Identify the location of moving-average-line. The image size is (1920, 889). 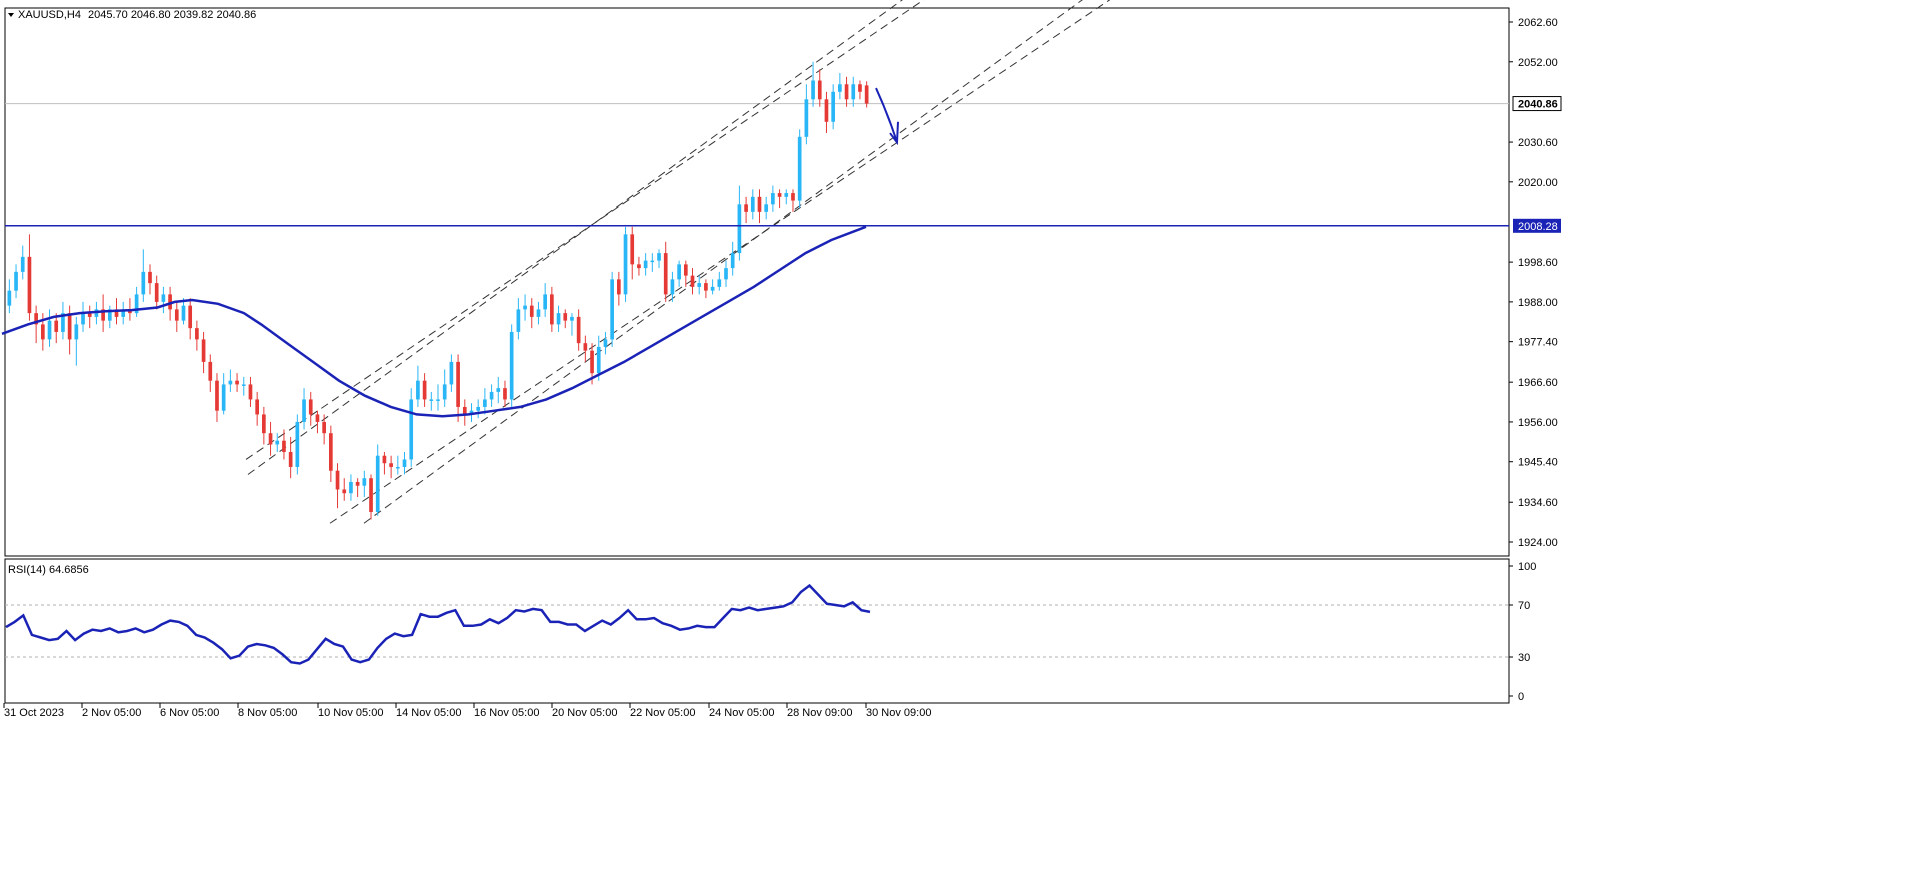
(434, 321).